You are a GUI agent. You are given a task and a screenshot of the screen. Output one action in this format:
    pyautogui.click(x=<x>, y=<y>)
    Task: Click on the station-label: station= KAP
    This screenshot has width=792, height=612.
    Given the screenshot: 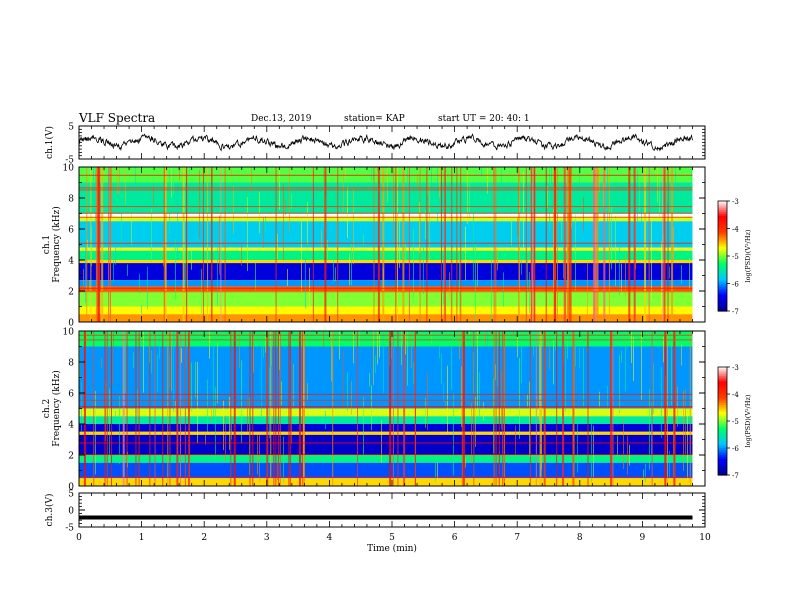 What is the action you would take?
    pyautogui.click(x=374, y=119)
    